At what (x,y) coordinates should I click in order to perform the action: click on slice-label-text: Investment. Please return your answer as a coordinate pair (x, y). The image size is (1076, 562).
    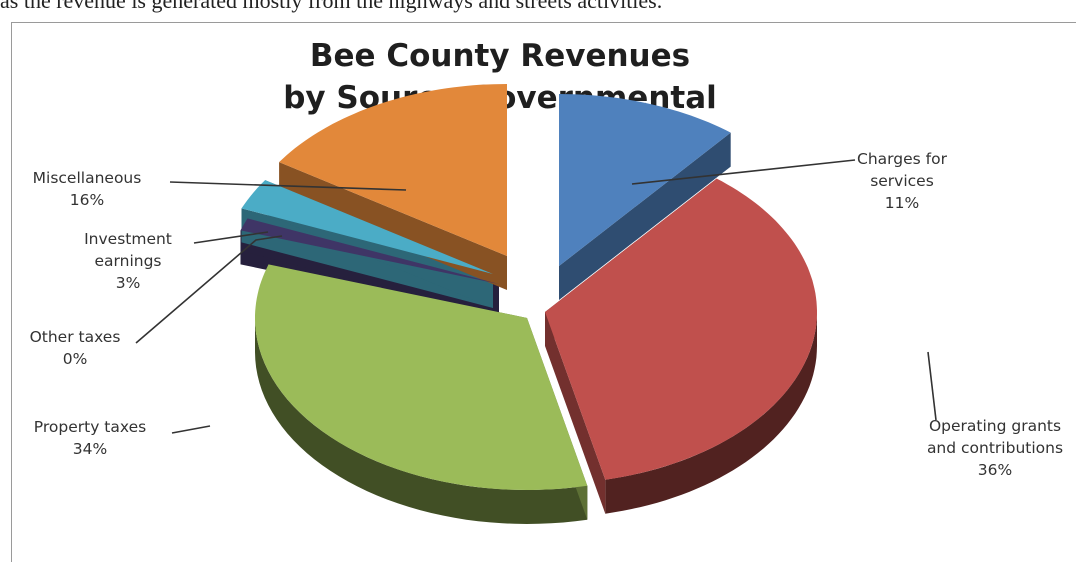
    Looking at the image, I should click on (128, 239).